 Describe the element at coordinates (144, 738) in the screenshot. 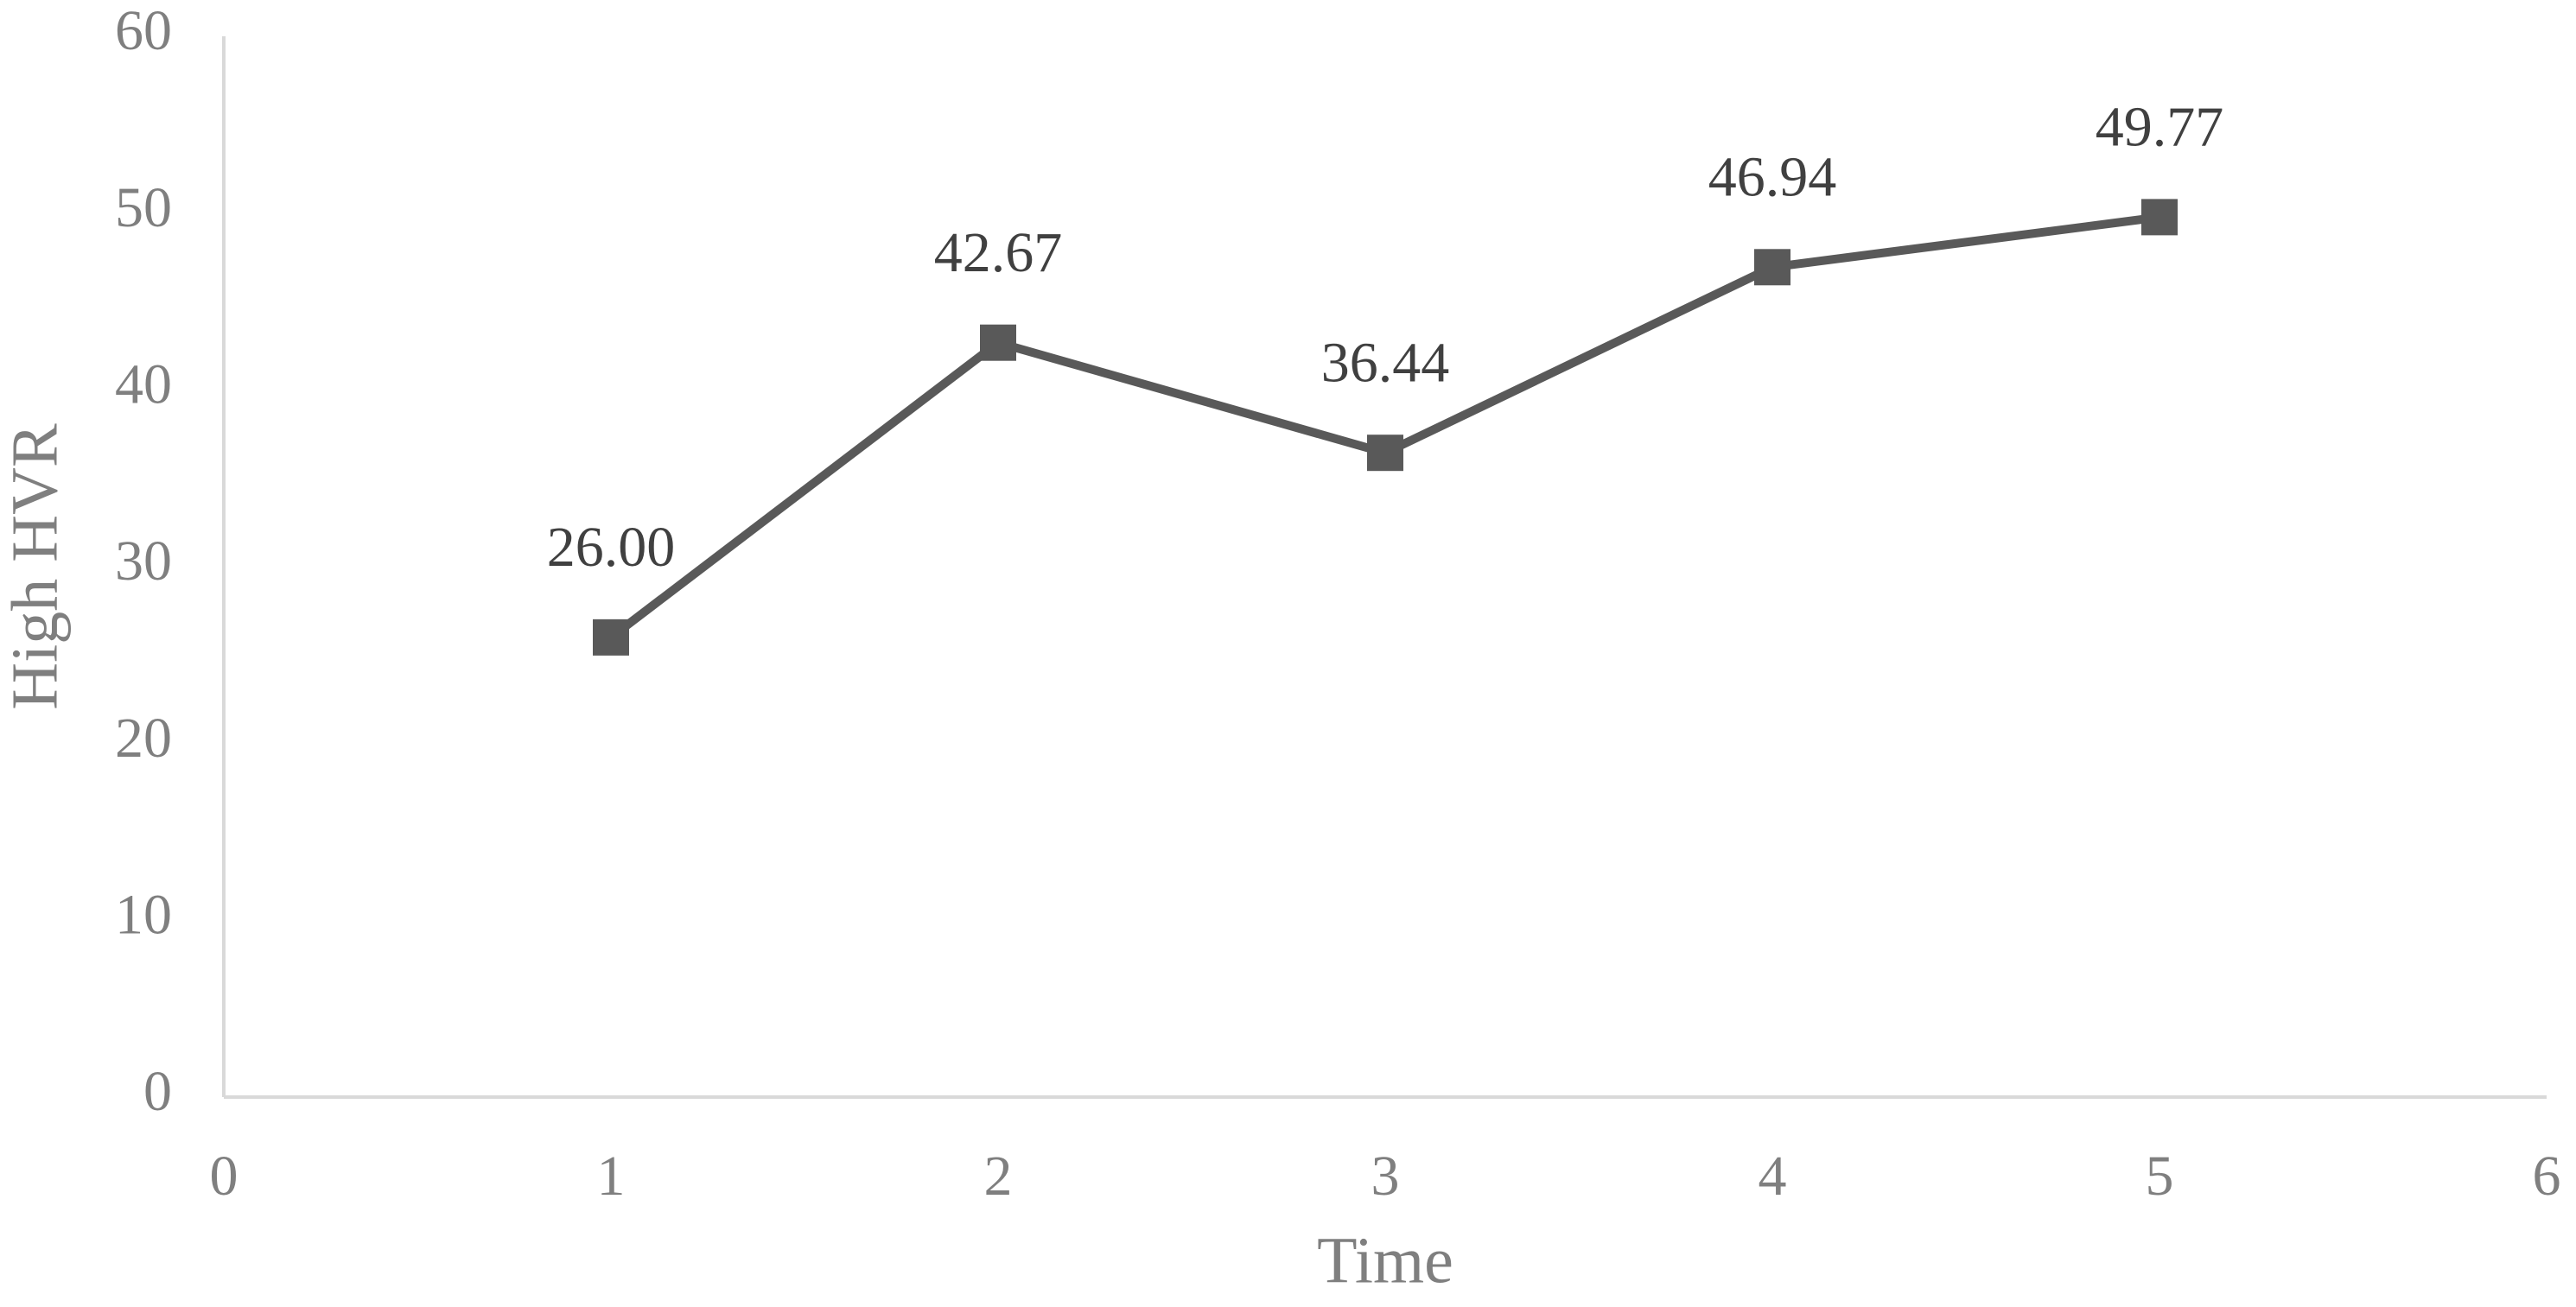

I see `y-tick-label: 20` at that location.